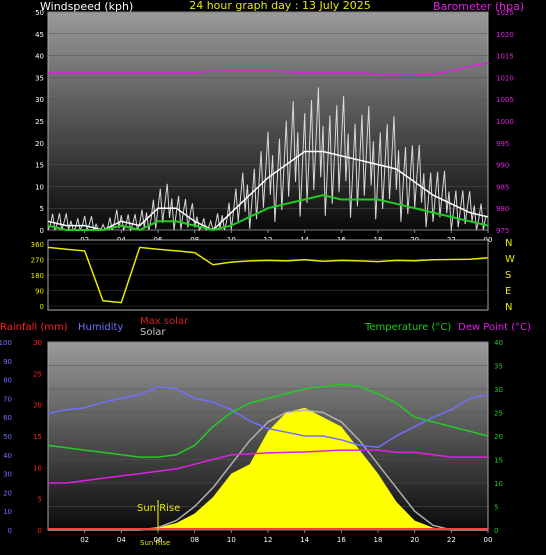  I want to click on y-left-tick-label: 50, so click(39, 13).